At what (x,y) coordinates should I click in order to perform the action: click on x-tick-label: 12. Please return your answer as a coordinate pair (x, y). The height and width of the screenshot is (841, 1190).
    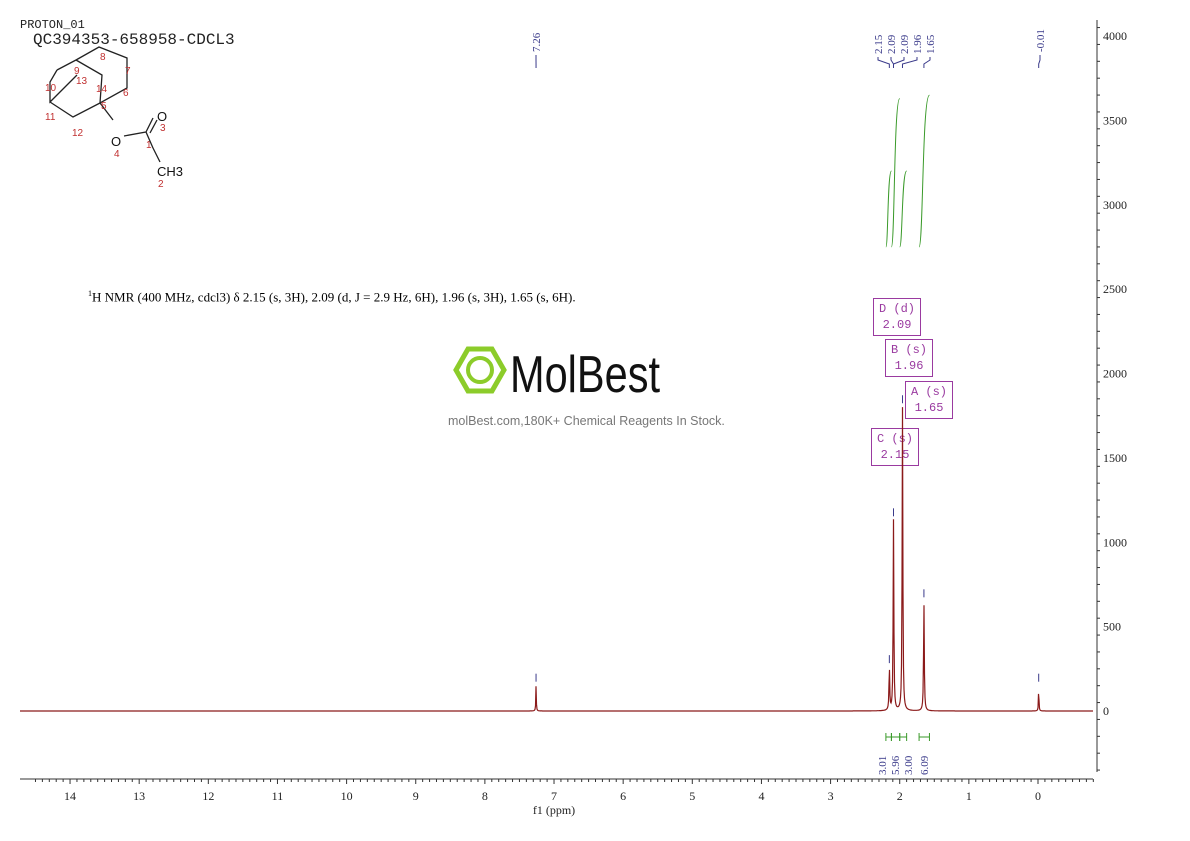
    Looking at the image, I should click on (208, 796).